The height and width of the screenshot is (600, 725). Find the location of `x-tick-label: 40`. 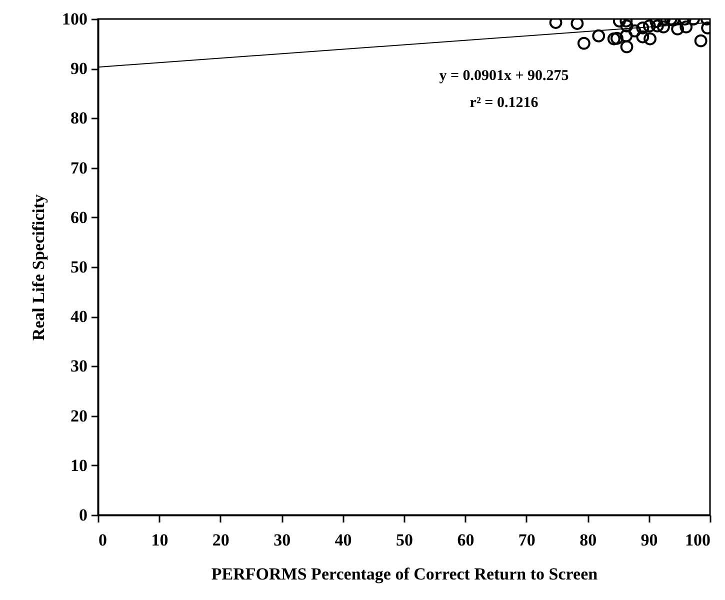

x-tick-label: 40 is located at coordinates (343, 540).